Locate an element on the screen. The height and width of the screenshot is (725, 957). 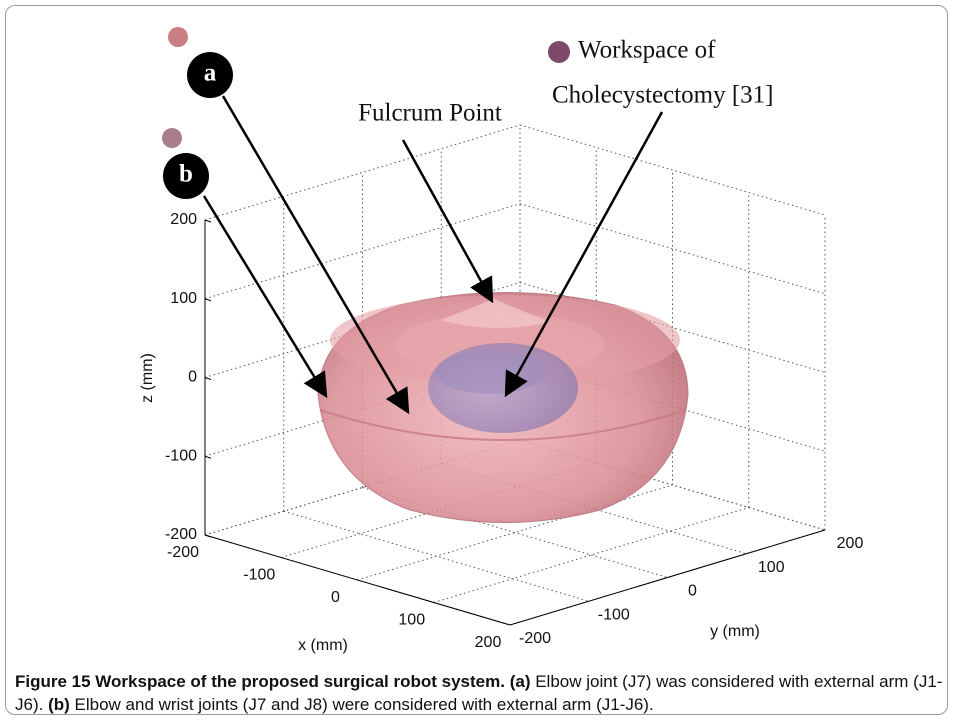
y-tick-label: -100 is located at coordinates (614, 614).